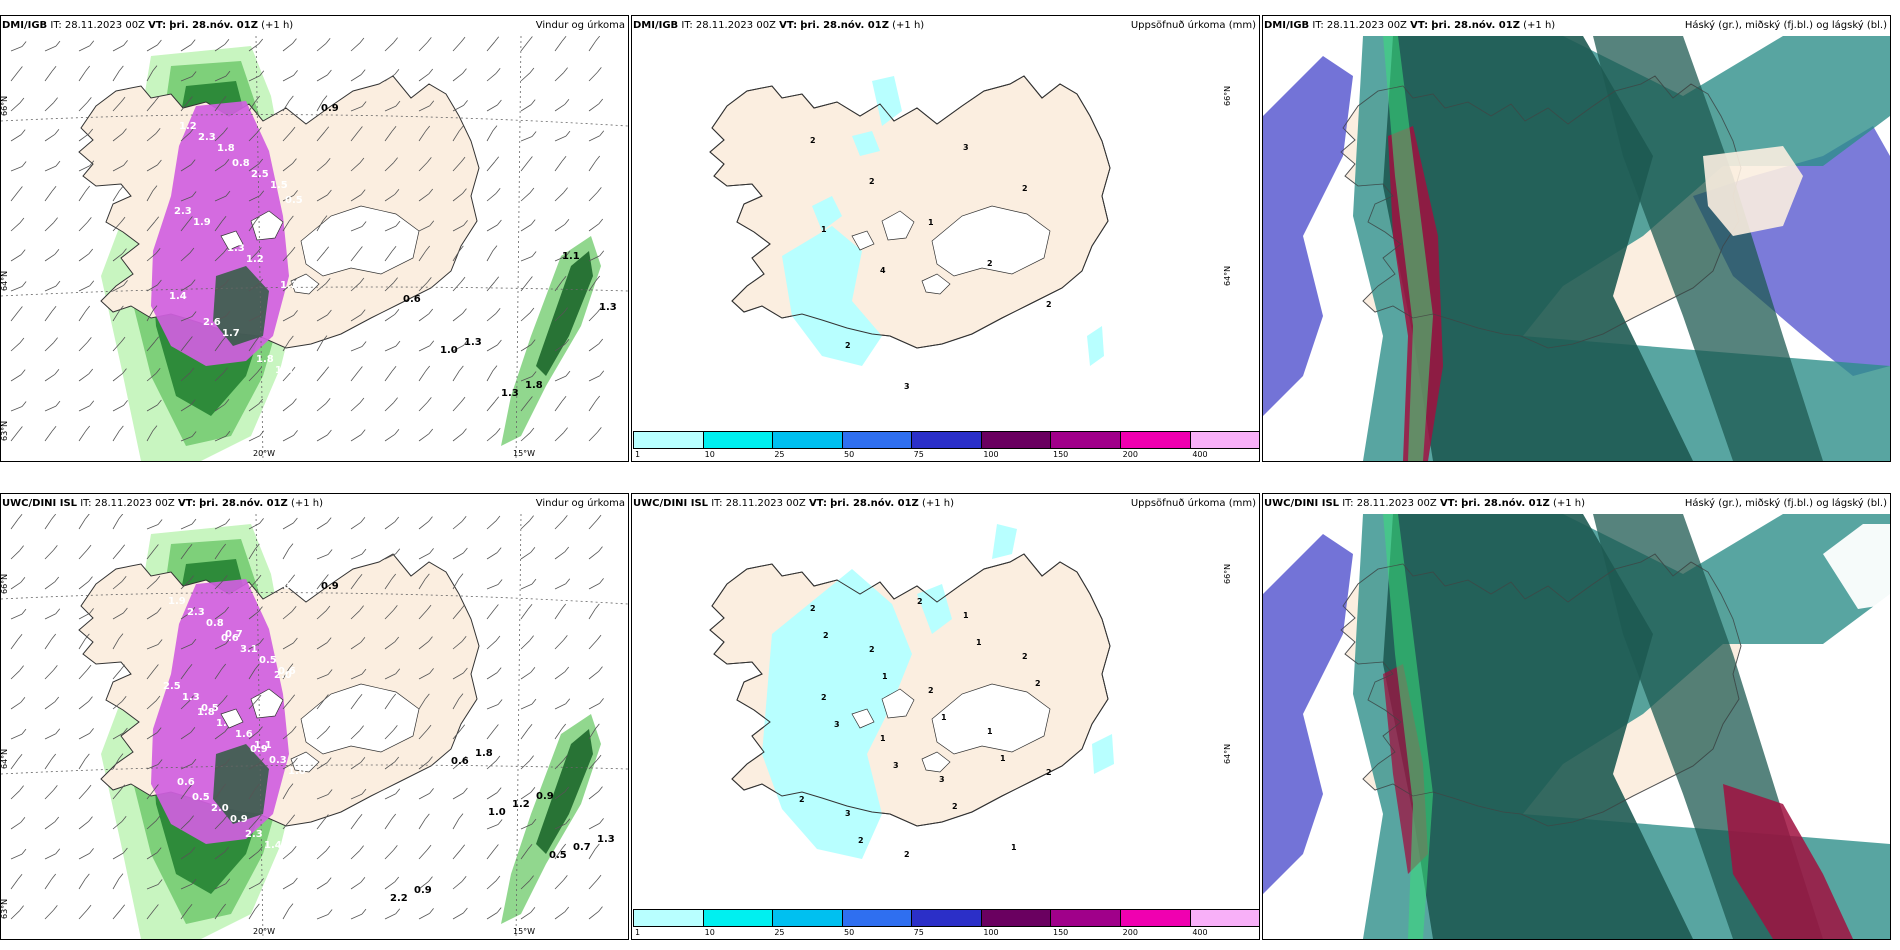 The height and width of the screenshot is (950, 1900). I want to click on precip-value-label: 3, so click(966, 147).